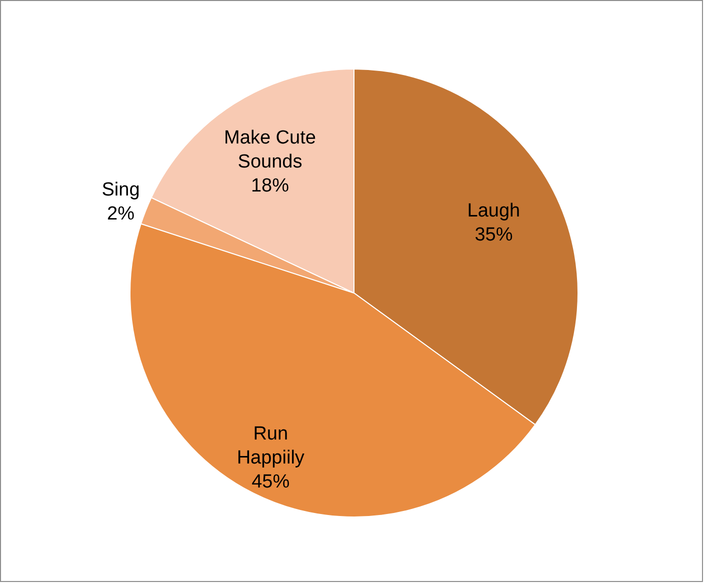 The width and height of the screenshot is (704, 583). What do you see at coordinates (271, 481) in the screenshot?
I see `data-label: 45%` at bounding box center [271, 481].